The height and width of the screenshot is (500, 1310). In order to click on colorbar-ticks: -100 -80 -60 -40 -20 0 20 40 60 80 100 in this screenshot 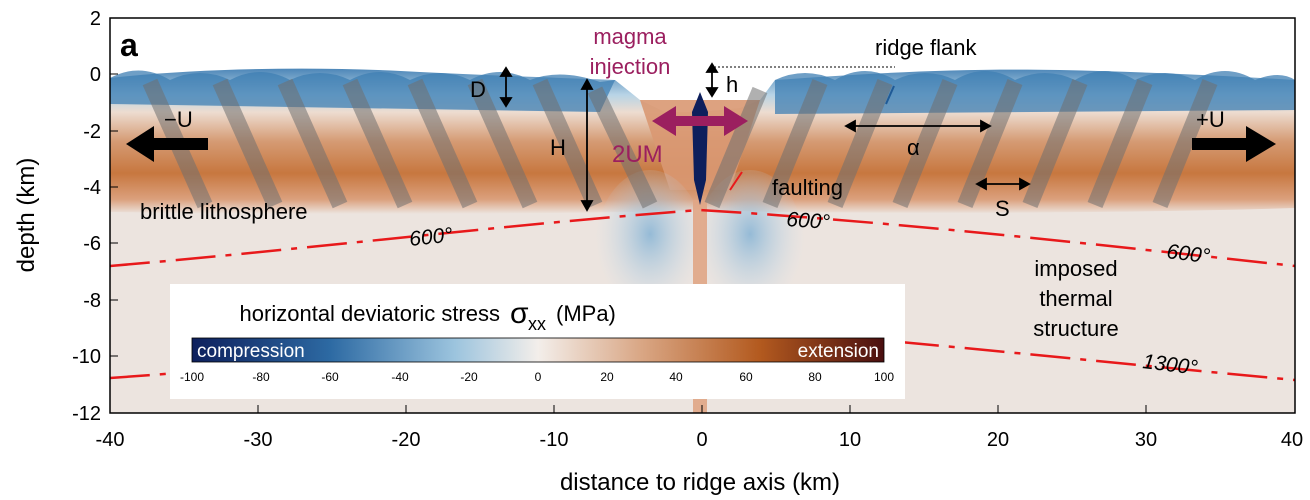, I will do `click(537, 377)`.